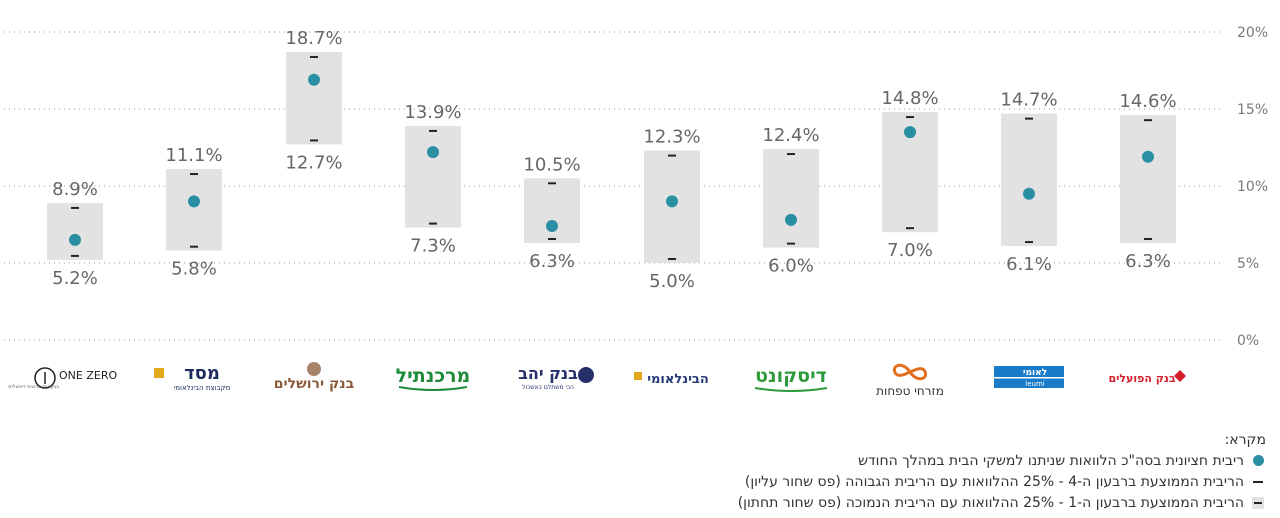  Describe the element at coordinates (1180, 376) in the screenshot. I see `diamond-icon` at that location.